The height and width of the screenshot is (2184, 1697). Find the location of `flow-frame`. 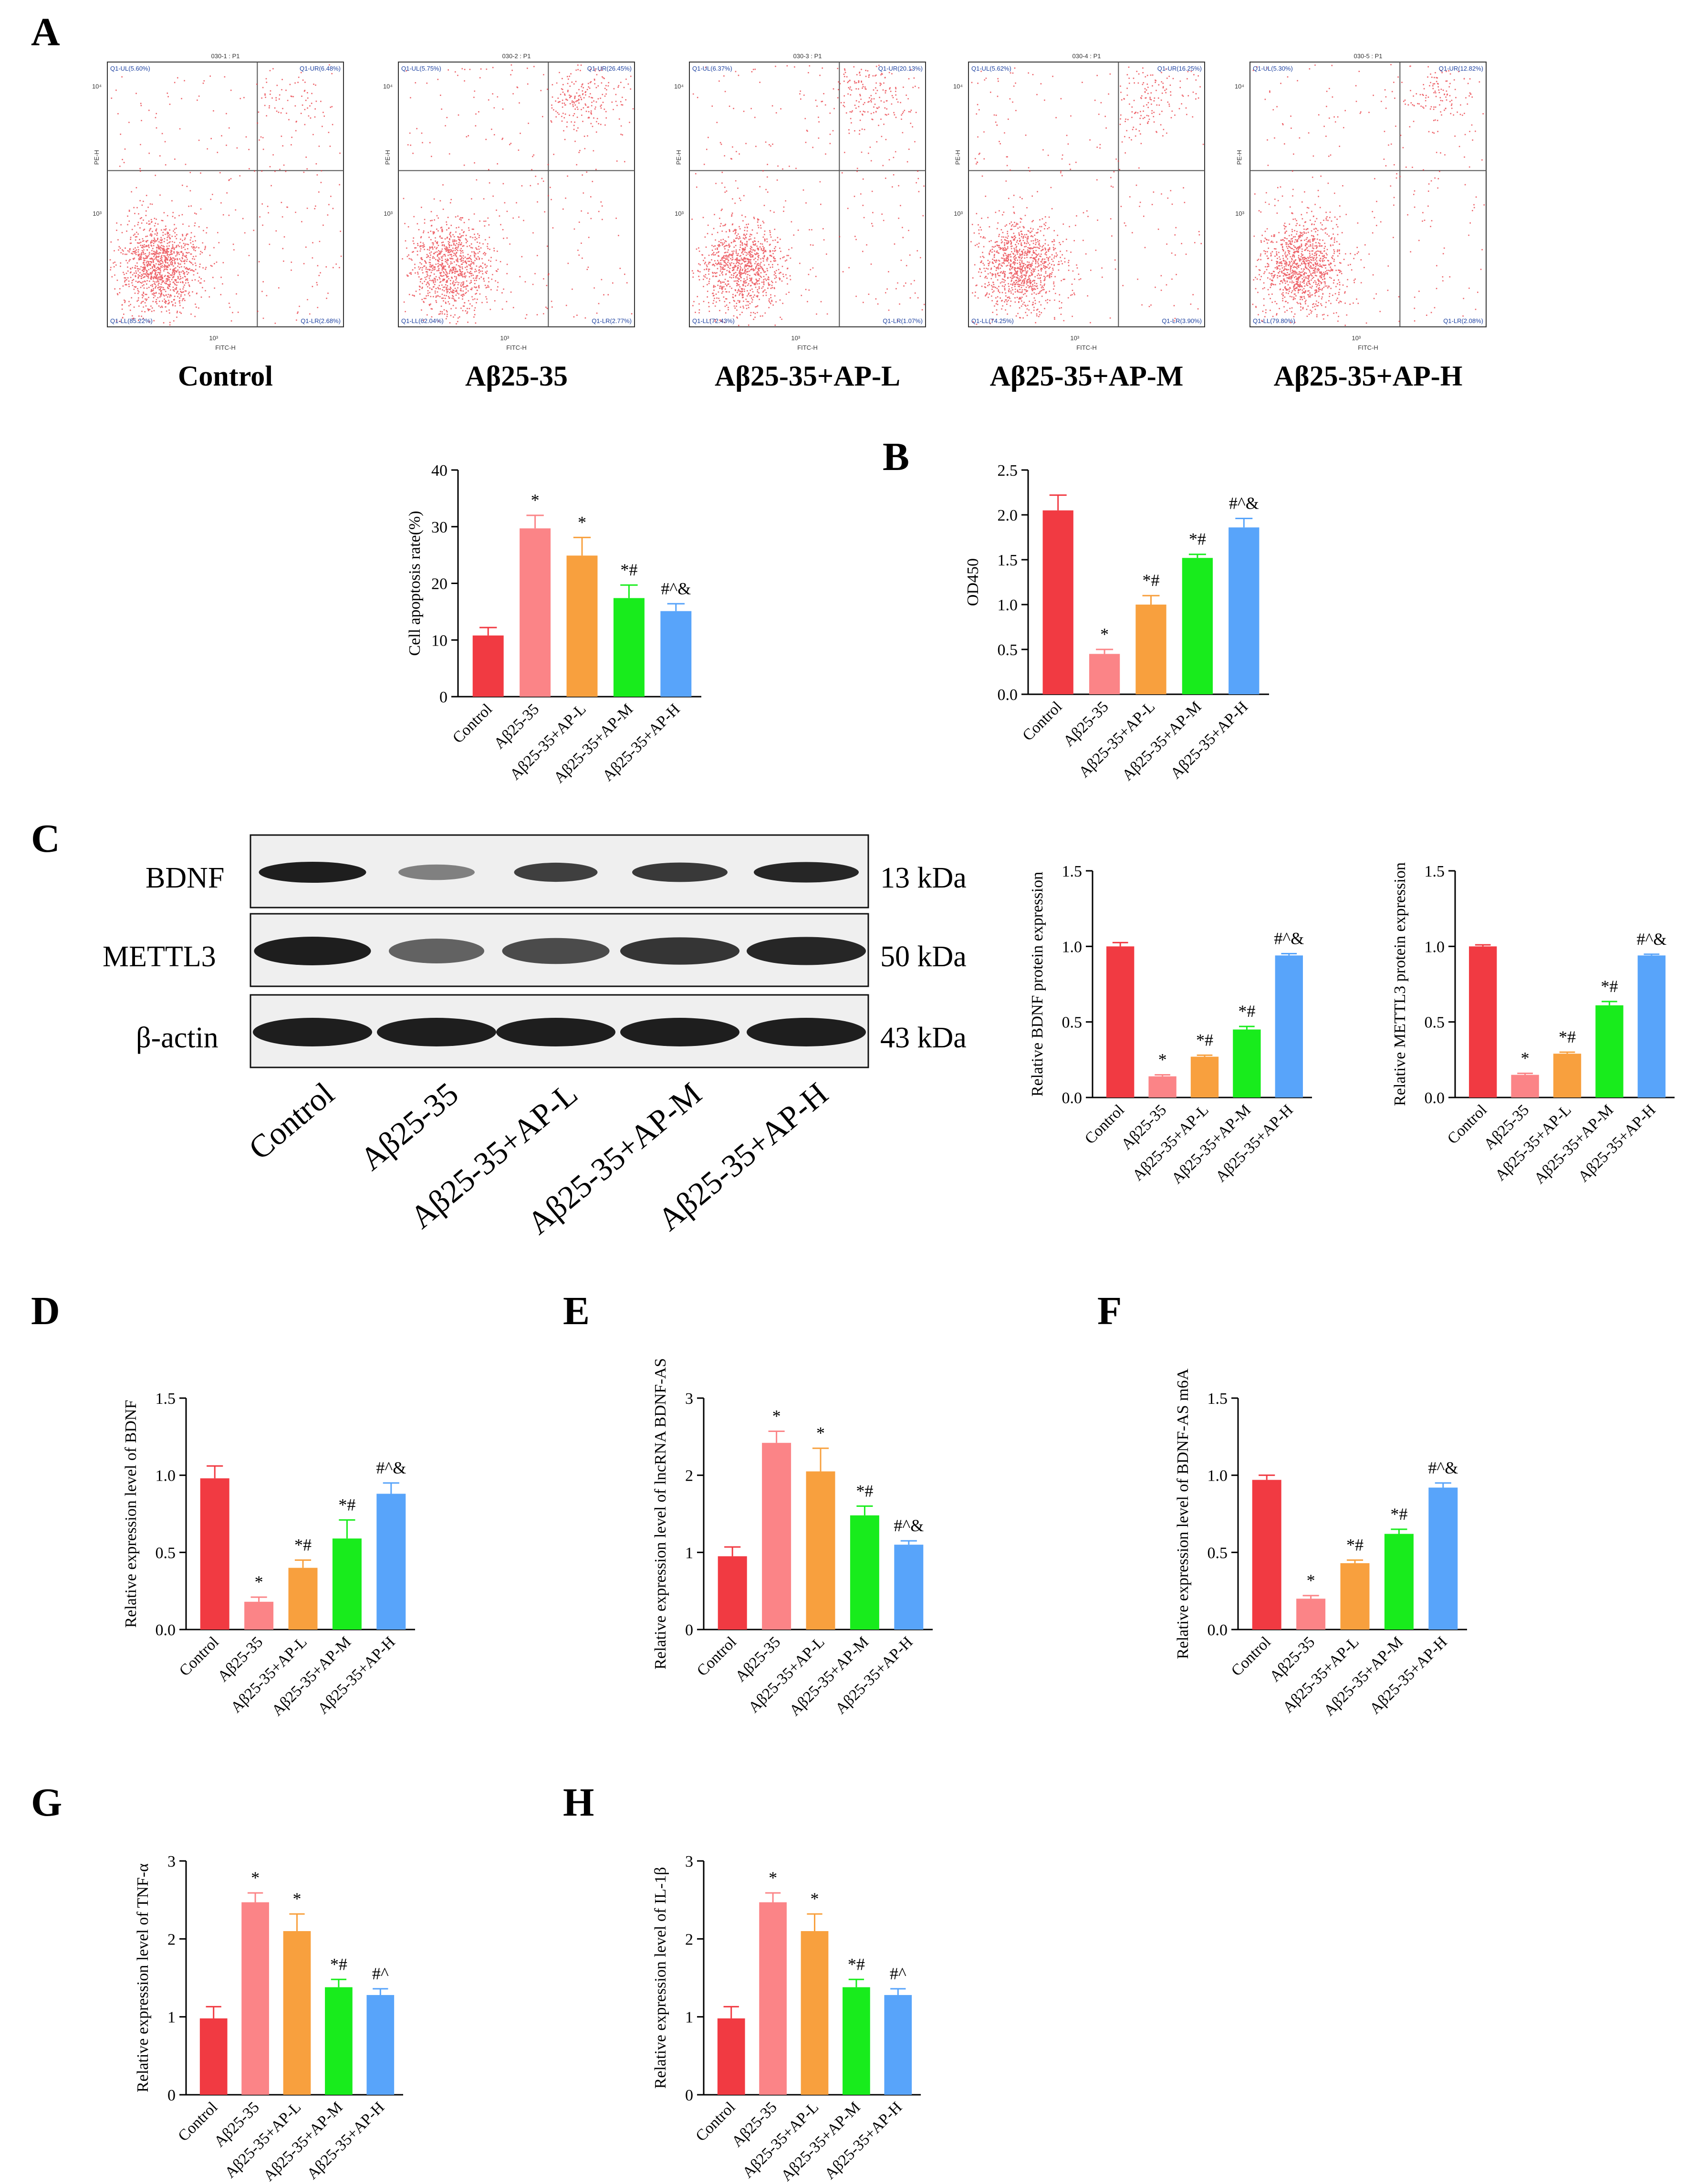

flow-frame is located at coordinates (807, 194).